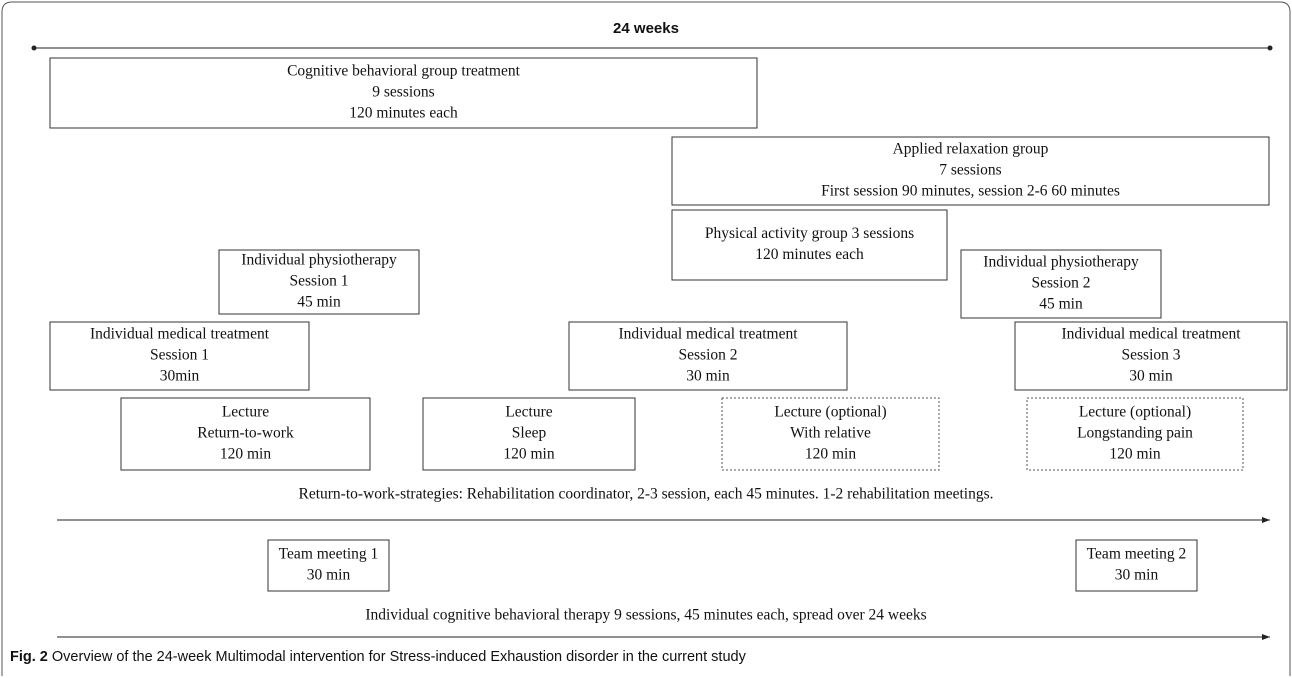  What do you see at coordinates (971, 149) in the screenshot?
I see `box-line: Applied relaxation group` at bounding box center [971, 149].